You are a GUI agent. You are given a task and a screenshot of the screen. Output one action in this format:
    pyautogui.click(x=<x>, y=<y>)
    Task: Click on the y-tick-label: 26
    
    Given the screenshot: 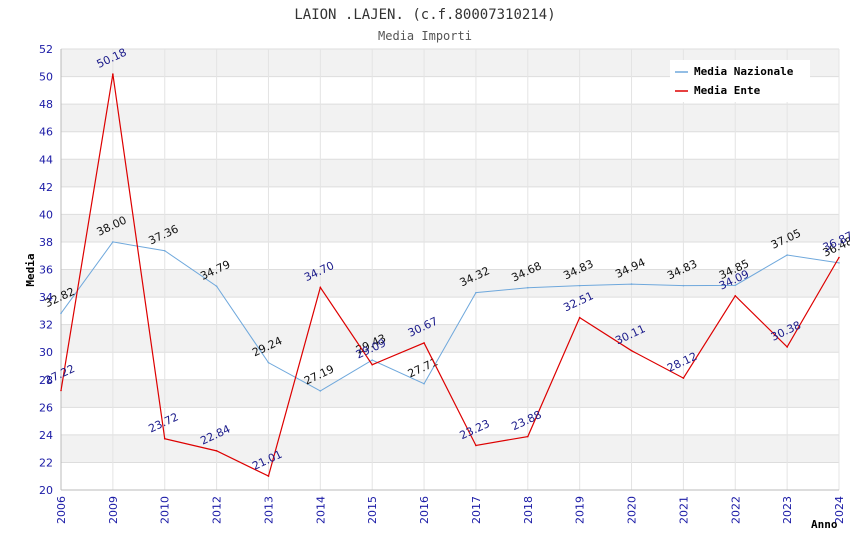 What is the action you would take?
    pyautogui.click(x=46, y=407)
    